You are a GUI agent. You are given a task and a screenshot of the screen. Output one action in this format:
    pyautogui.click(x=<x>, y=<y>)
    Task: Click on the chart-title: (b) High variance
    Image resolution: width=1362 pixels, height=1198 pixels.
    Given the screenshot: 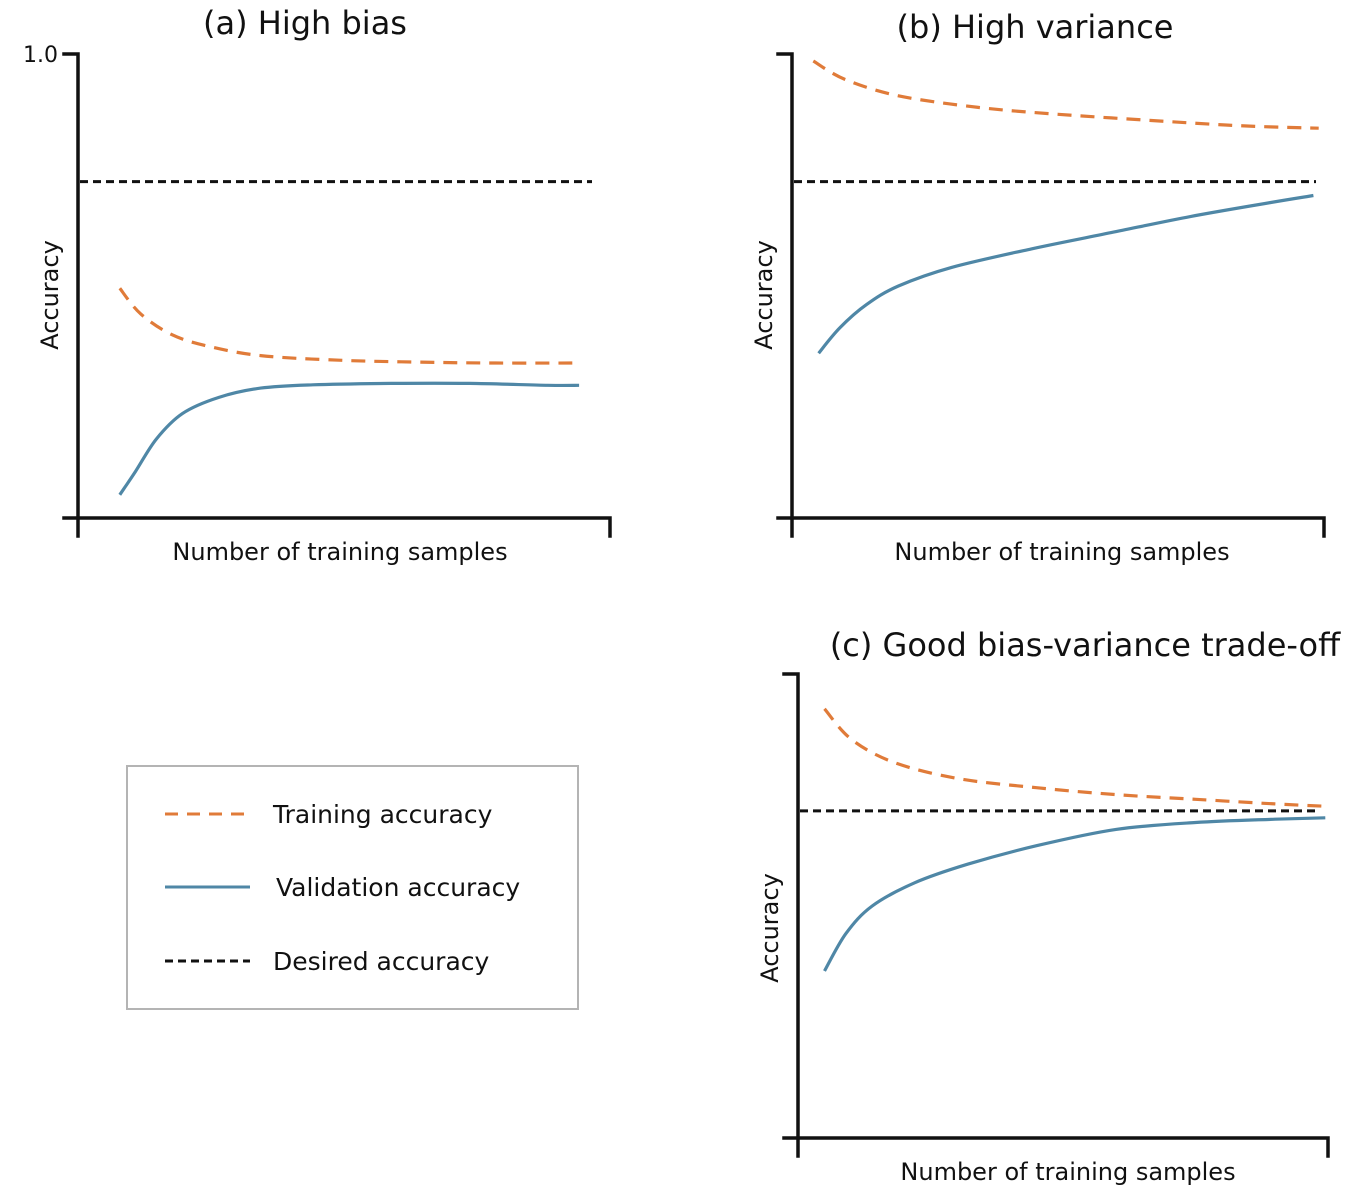 What is the action you would take?
    pyautogui.click(x=1035, y=27)
    